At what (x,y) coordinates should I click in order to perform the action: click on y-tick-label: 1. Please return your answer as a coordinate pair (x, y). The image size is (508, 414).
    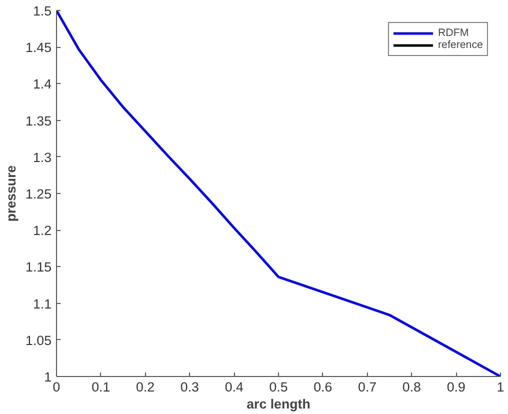
    Looking at the image, I should click on (48, 377).